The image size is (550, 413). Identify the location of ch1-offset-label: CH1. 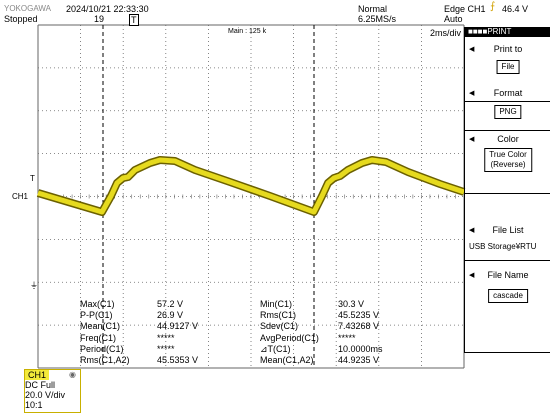
(20, 196).